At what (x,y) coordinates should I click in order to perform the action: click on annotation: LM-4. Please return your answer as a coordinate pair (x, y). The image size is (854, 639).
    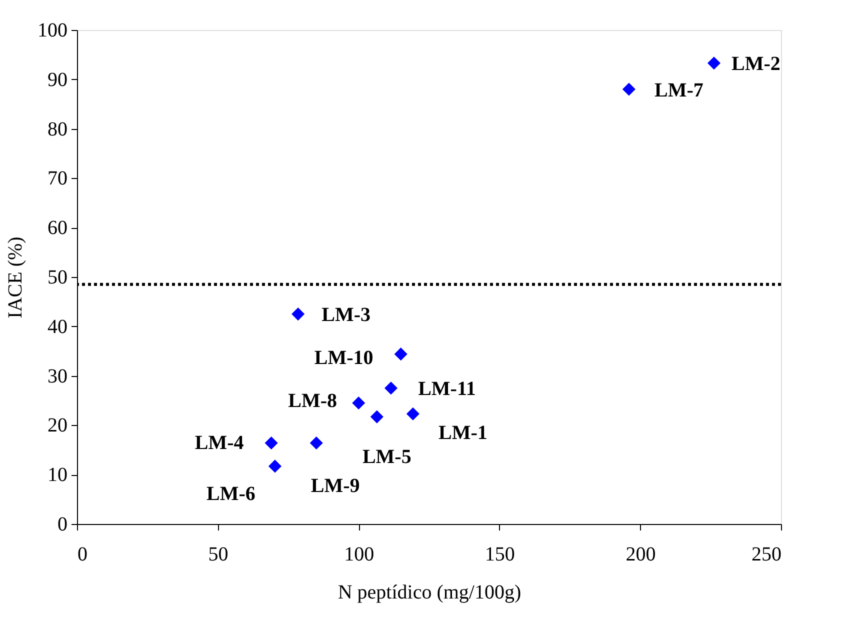
    Looking at the image, I should click on (219, 443).